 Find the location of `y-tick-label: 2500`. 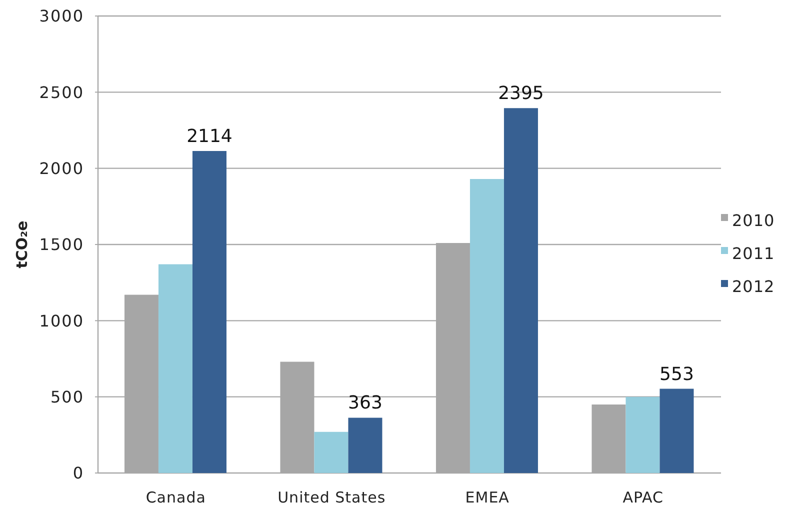

y-tick-label: 2500 is located at coordinates (61, 92).